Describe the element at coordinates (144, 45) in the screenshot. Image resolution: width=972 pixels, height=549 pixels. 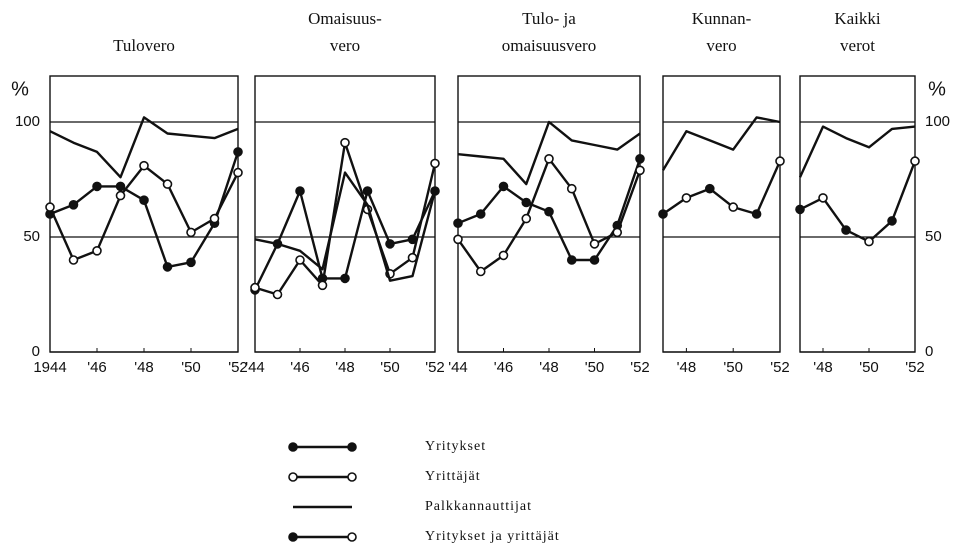
I see `panel-title: Tulovero` at that location.